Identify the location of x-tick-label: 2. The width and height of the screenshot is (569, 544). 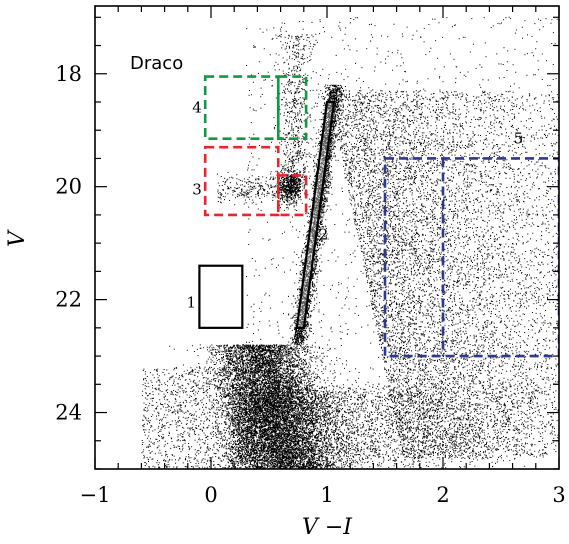
(442, 495).